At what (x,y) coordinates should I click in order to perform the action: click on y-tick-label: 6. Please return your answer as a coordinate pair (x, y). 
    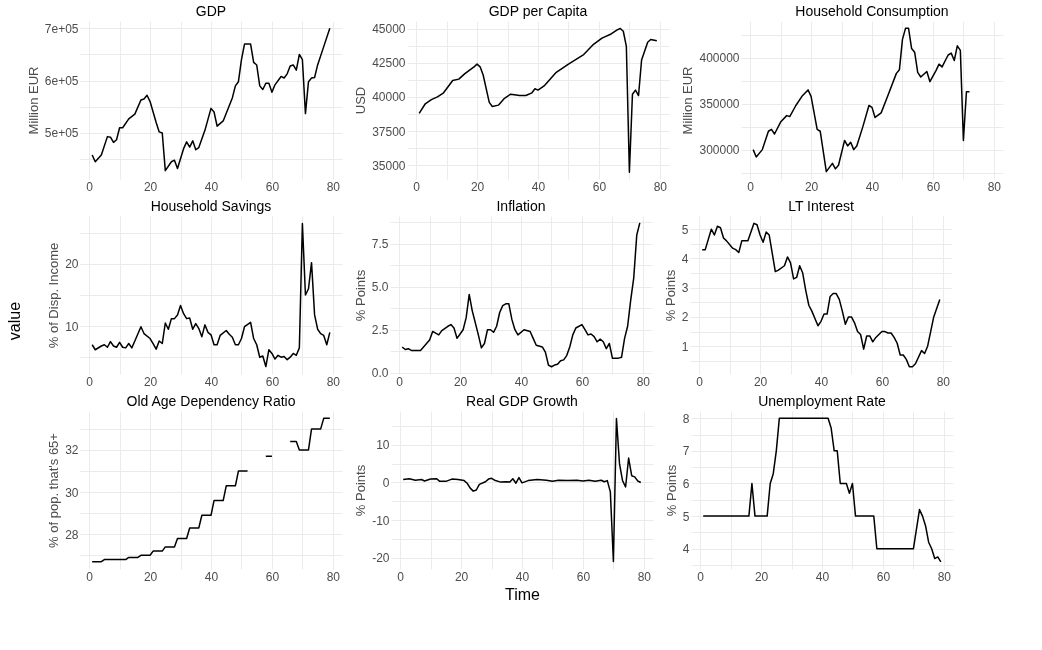
    Looking at the image, I should click on (686, 483).